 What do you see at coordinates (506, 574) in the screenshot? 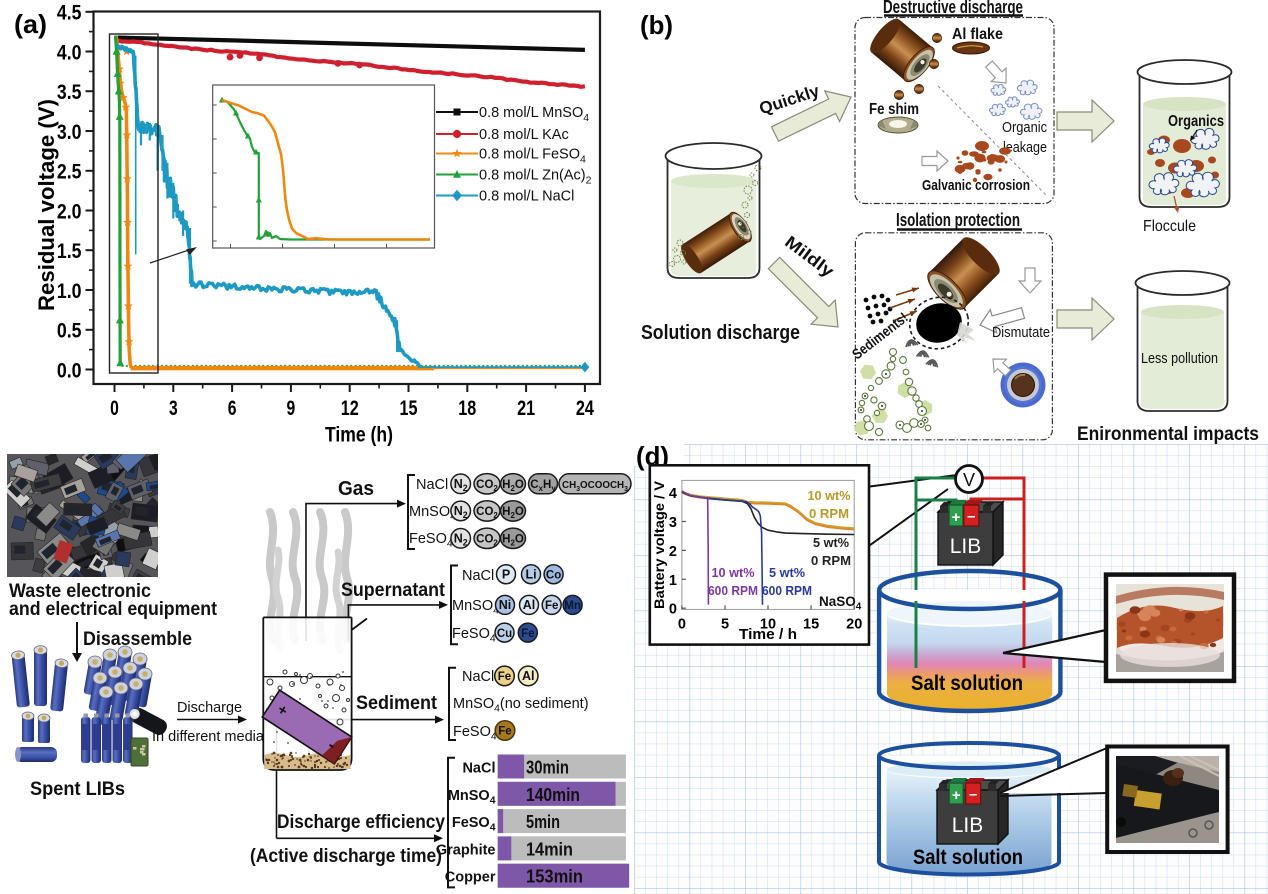
I see `svg-text: P` at bounding box center [506, 574].